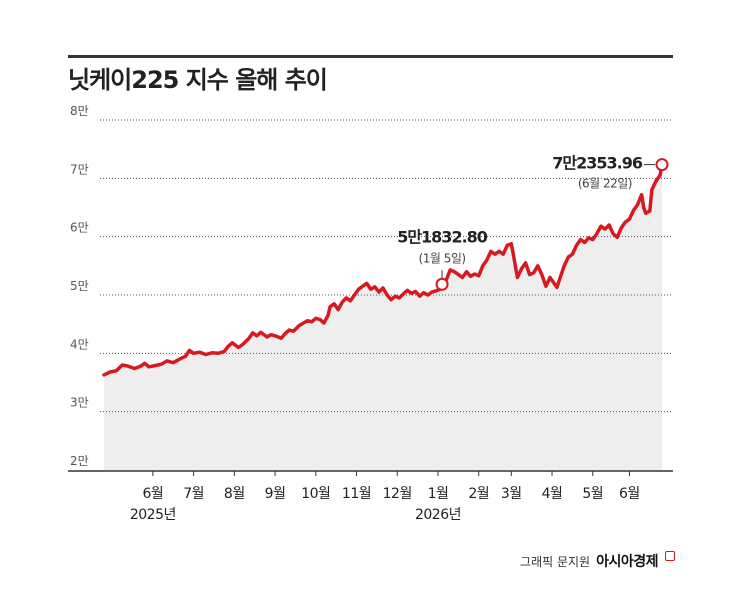 The width and height of the screenshot is (745, 596). What do you see at coordinates (153, 515) in the screenshot?
I see `year-label: 2025년` at bounding box center [153, 515].